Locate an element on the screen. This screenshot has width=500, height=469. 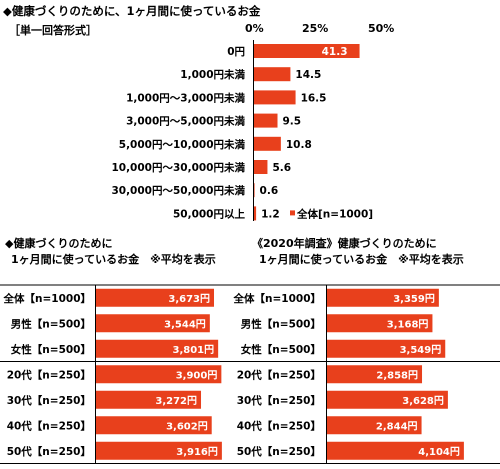
left-chart-title-line2: 1ヶ月間に使っているお金 ※平均を表示 is located at coordinates (113, 259).